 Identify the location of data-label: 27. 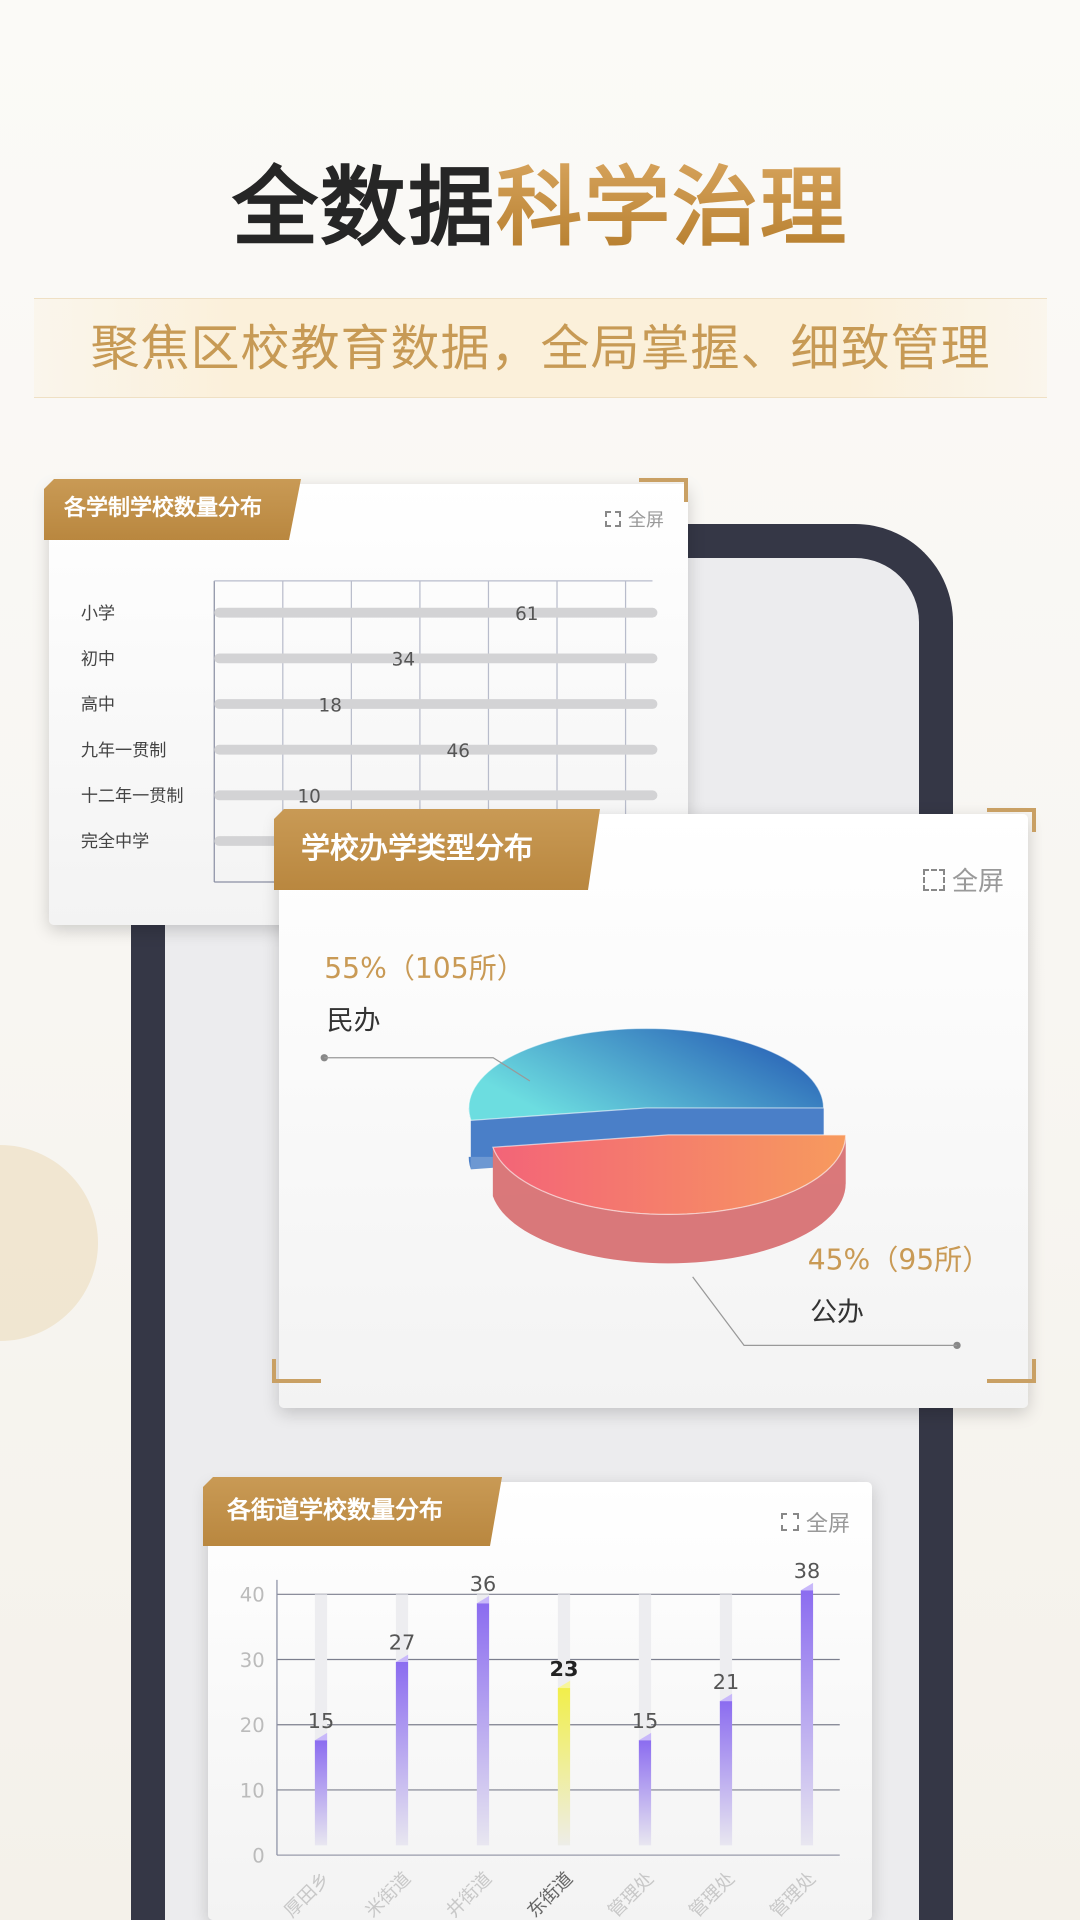
(402, 1643).